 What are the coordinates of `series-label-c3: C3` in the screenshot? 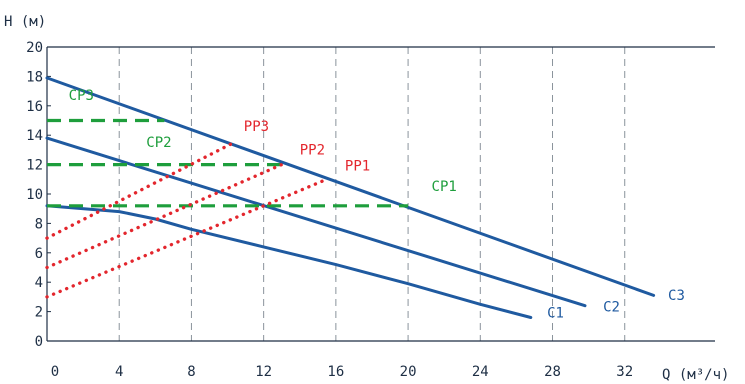 It's located at (676, 296).